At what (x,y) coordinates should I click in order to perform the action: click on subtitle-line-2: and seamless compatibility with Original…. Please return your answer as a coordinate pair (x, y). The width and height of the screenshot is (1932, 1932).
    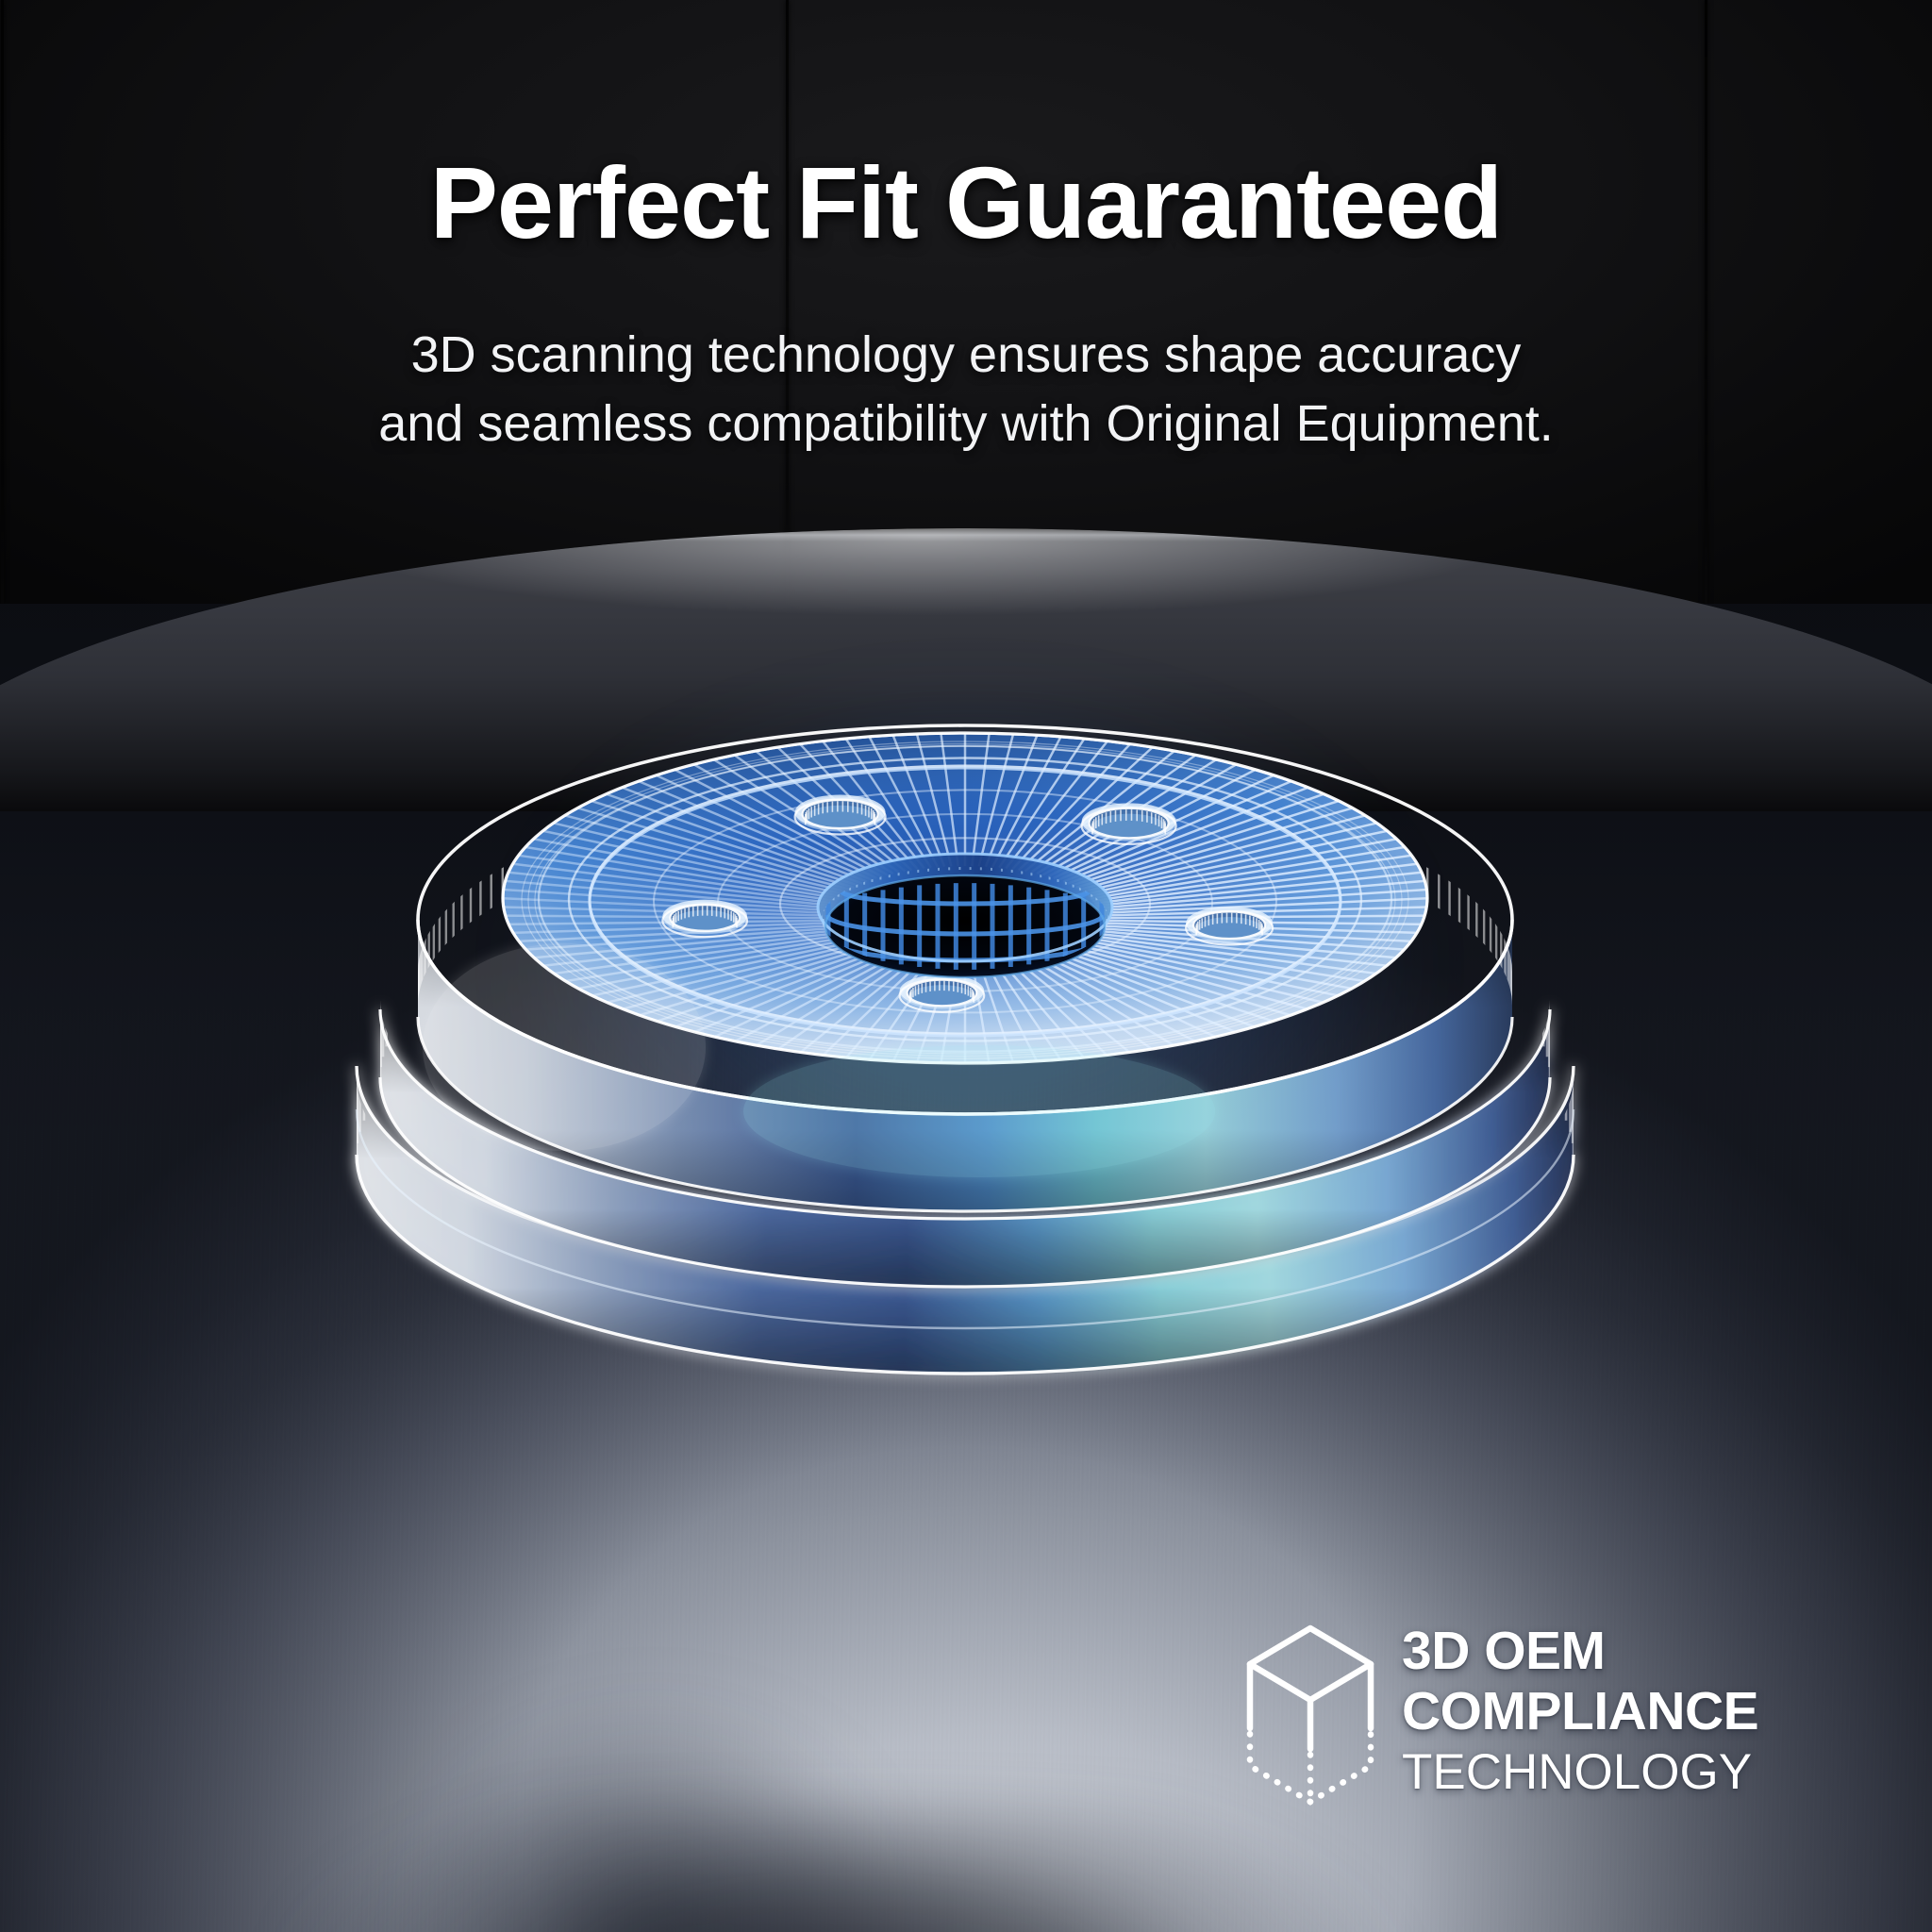
    Looking at the image, I should click on (966, 424).